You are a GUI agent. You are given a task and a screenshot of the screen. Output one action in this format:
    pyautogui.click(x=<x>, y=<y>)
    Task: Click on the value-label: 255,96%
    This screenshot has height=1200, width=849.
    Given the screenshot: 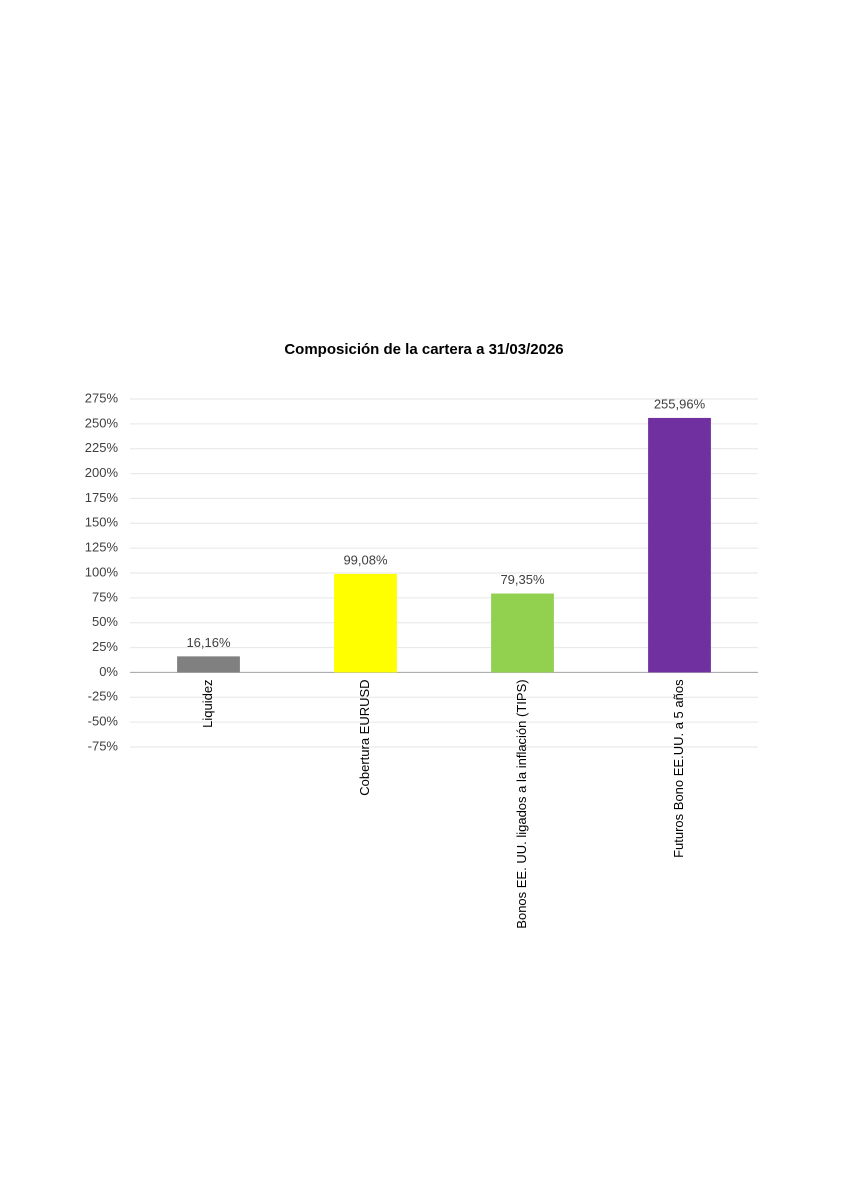 What is the action you would take?
    pyautogui.click(x=680, y=403)
    